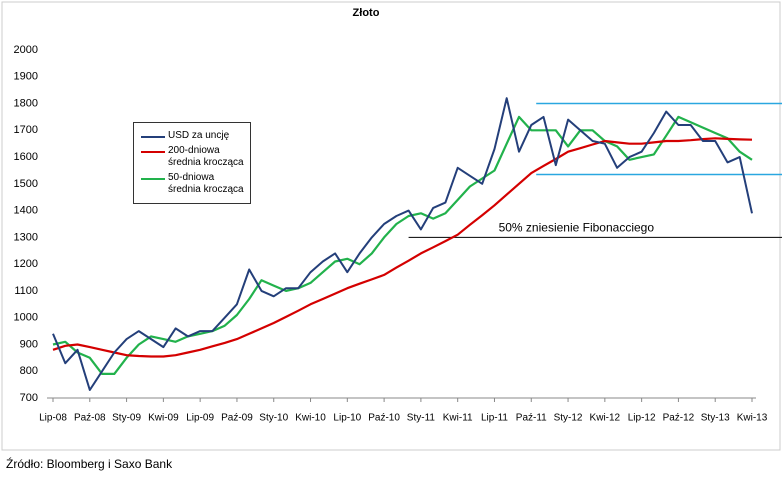 Image resolution: width=784 pixels, height=481 pixels. I want to click on x-tick-label: Sty-12, so click(568, 418).